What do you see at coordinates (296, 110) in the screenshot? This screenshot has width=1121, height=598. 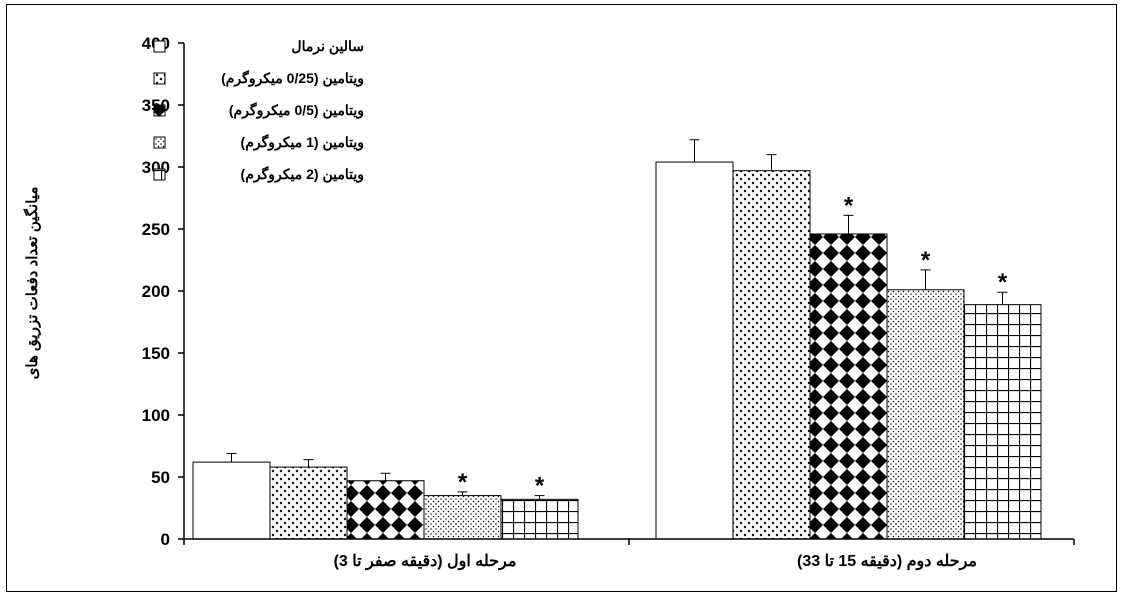 I see `legend-label: ویتامین (0/5 میکروگرم)` at bounding box center [296, 110].